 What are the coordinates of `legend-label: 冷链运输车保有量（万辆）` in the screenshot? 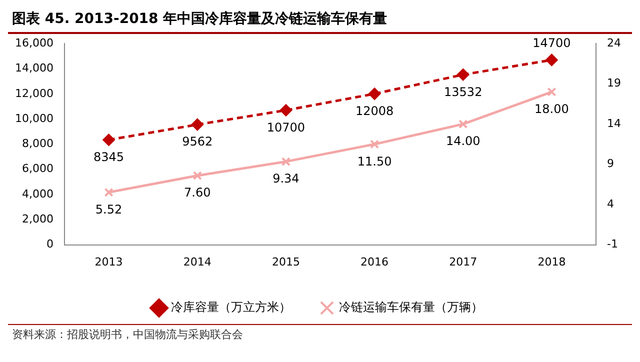 It's located at (411, 307).